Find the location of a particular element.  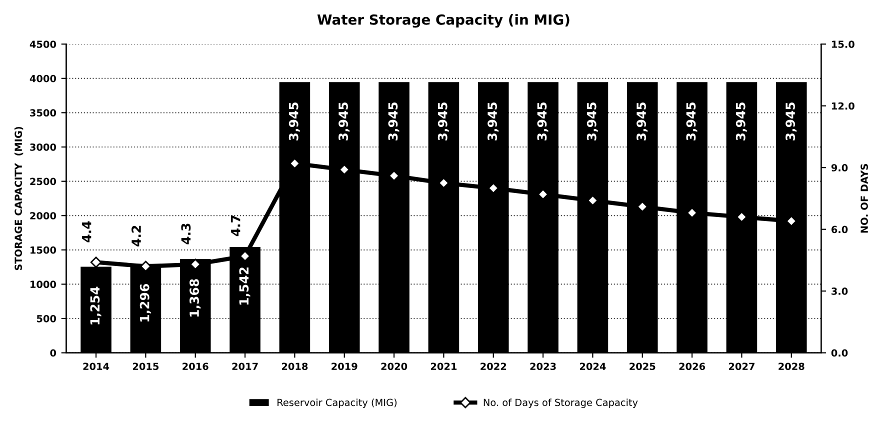

y2-tick-label: 0.0 is located at coordinates (839, 353).